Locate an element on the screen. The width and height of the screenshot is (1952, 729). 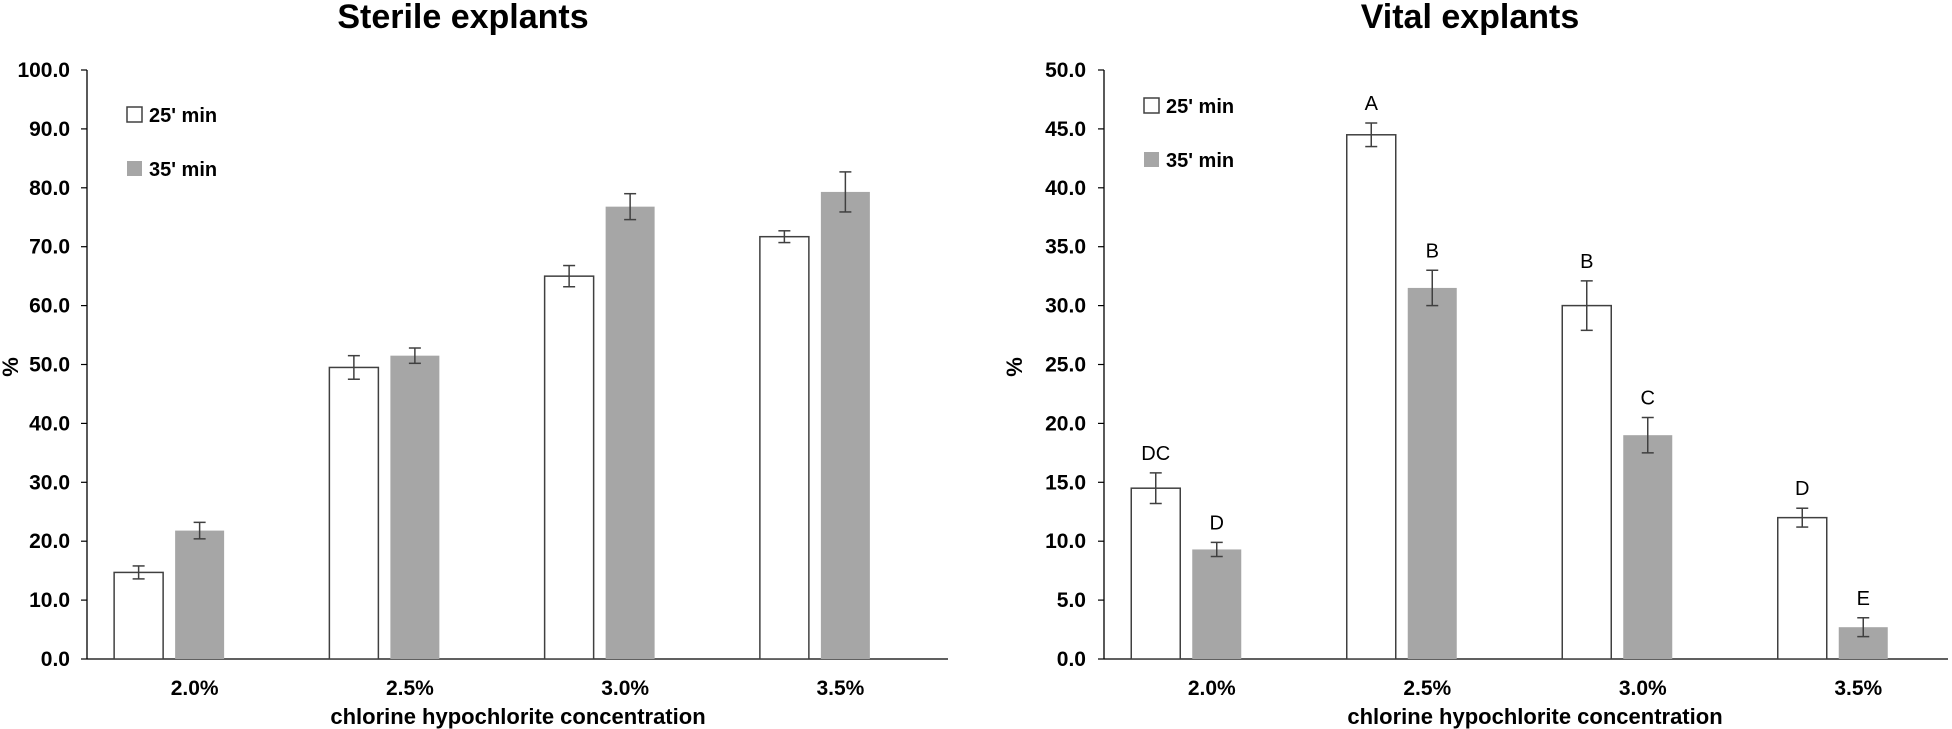
significance-letter: C is located at coordinates (1648, 399).